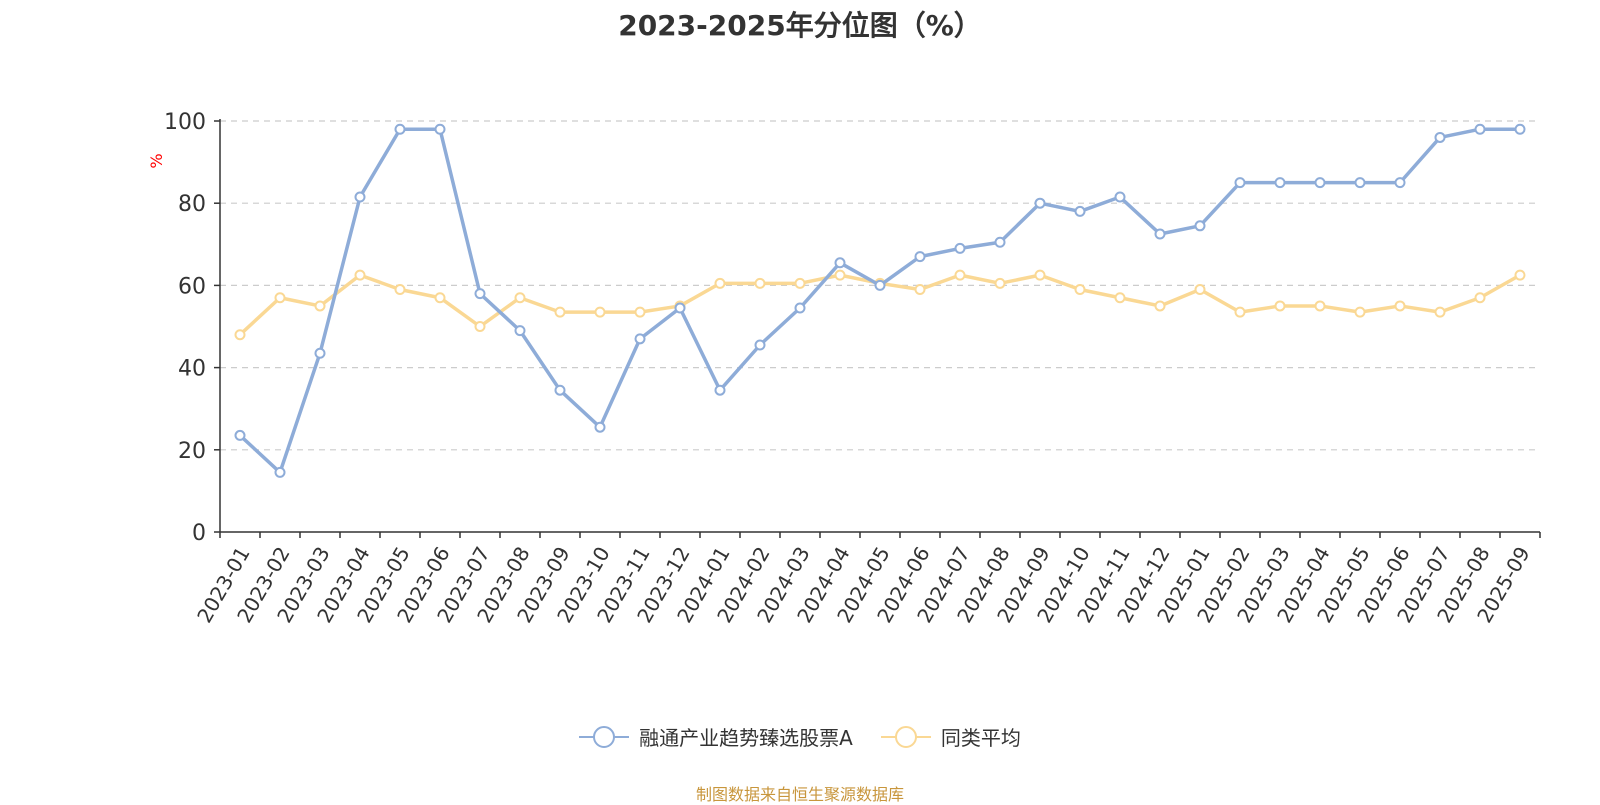 The width and height of the screenshot is (1600, 805). Describe the element at coordinates (199, 533) in the screenshot. I see `y-tick-label: 0` at that location.